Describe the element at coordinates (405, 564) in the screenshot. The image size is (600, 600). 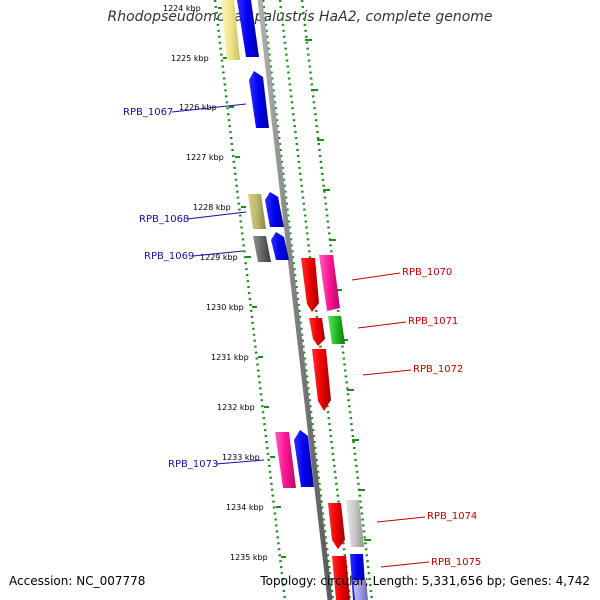
I see `leader-rpb1075` at that location.